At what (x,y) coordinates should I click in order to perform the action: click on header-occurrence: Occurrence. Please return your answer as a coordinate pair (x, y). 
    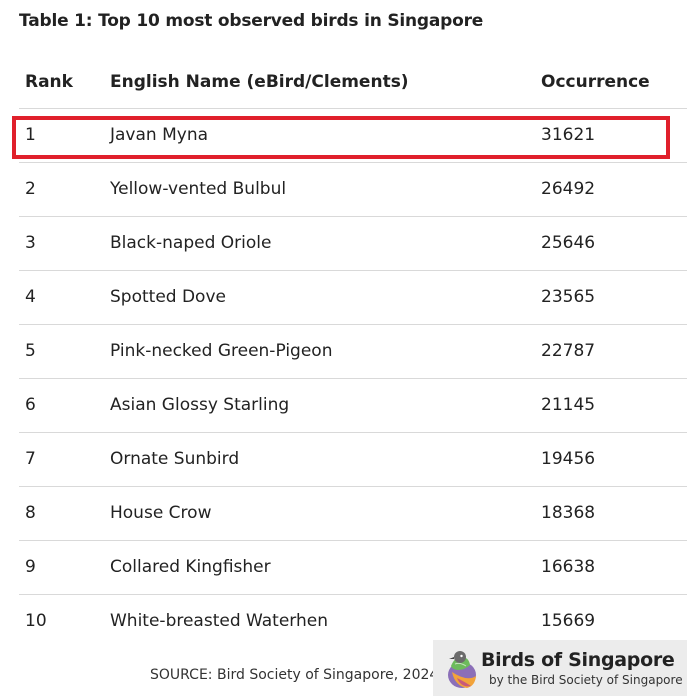
    Looking at the image, I should click on (595, 82).